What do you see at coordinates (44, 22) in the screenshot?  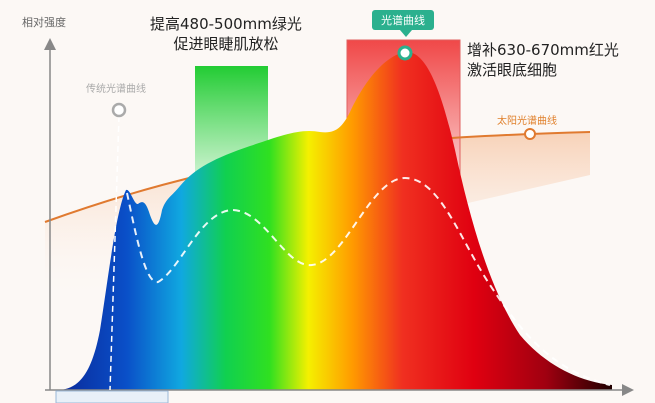 I see `y-axis-label: 相对强度` at bounding box center [44, 22].